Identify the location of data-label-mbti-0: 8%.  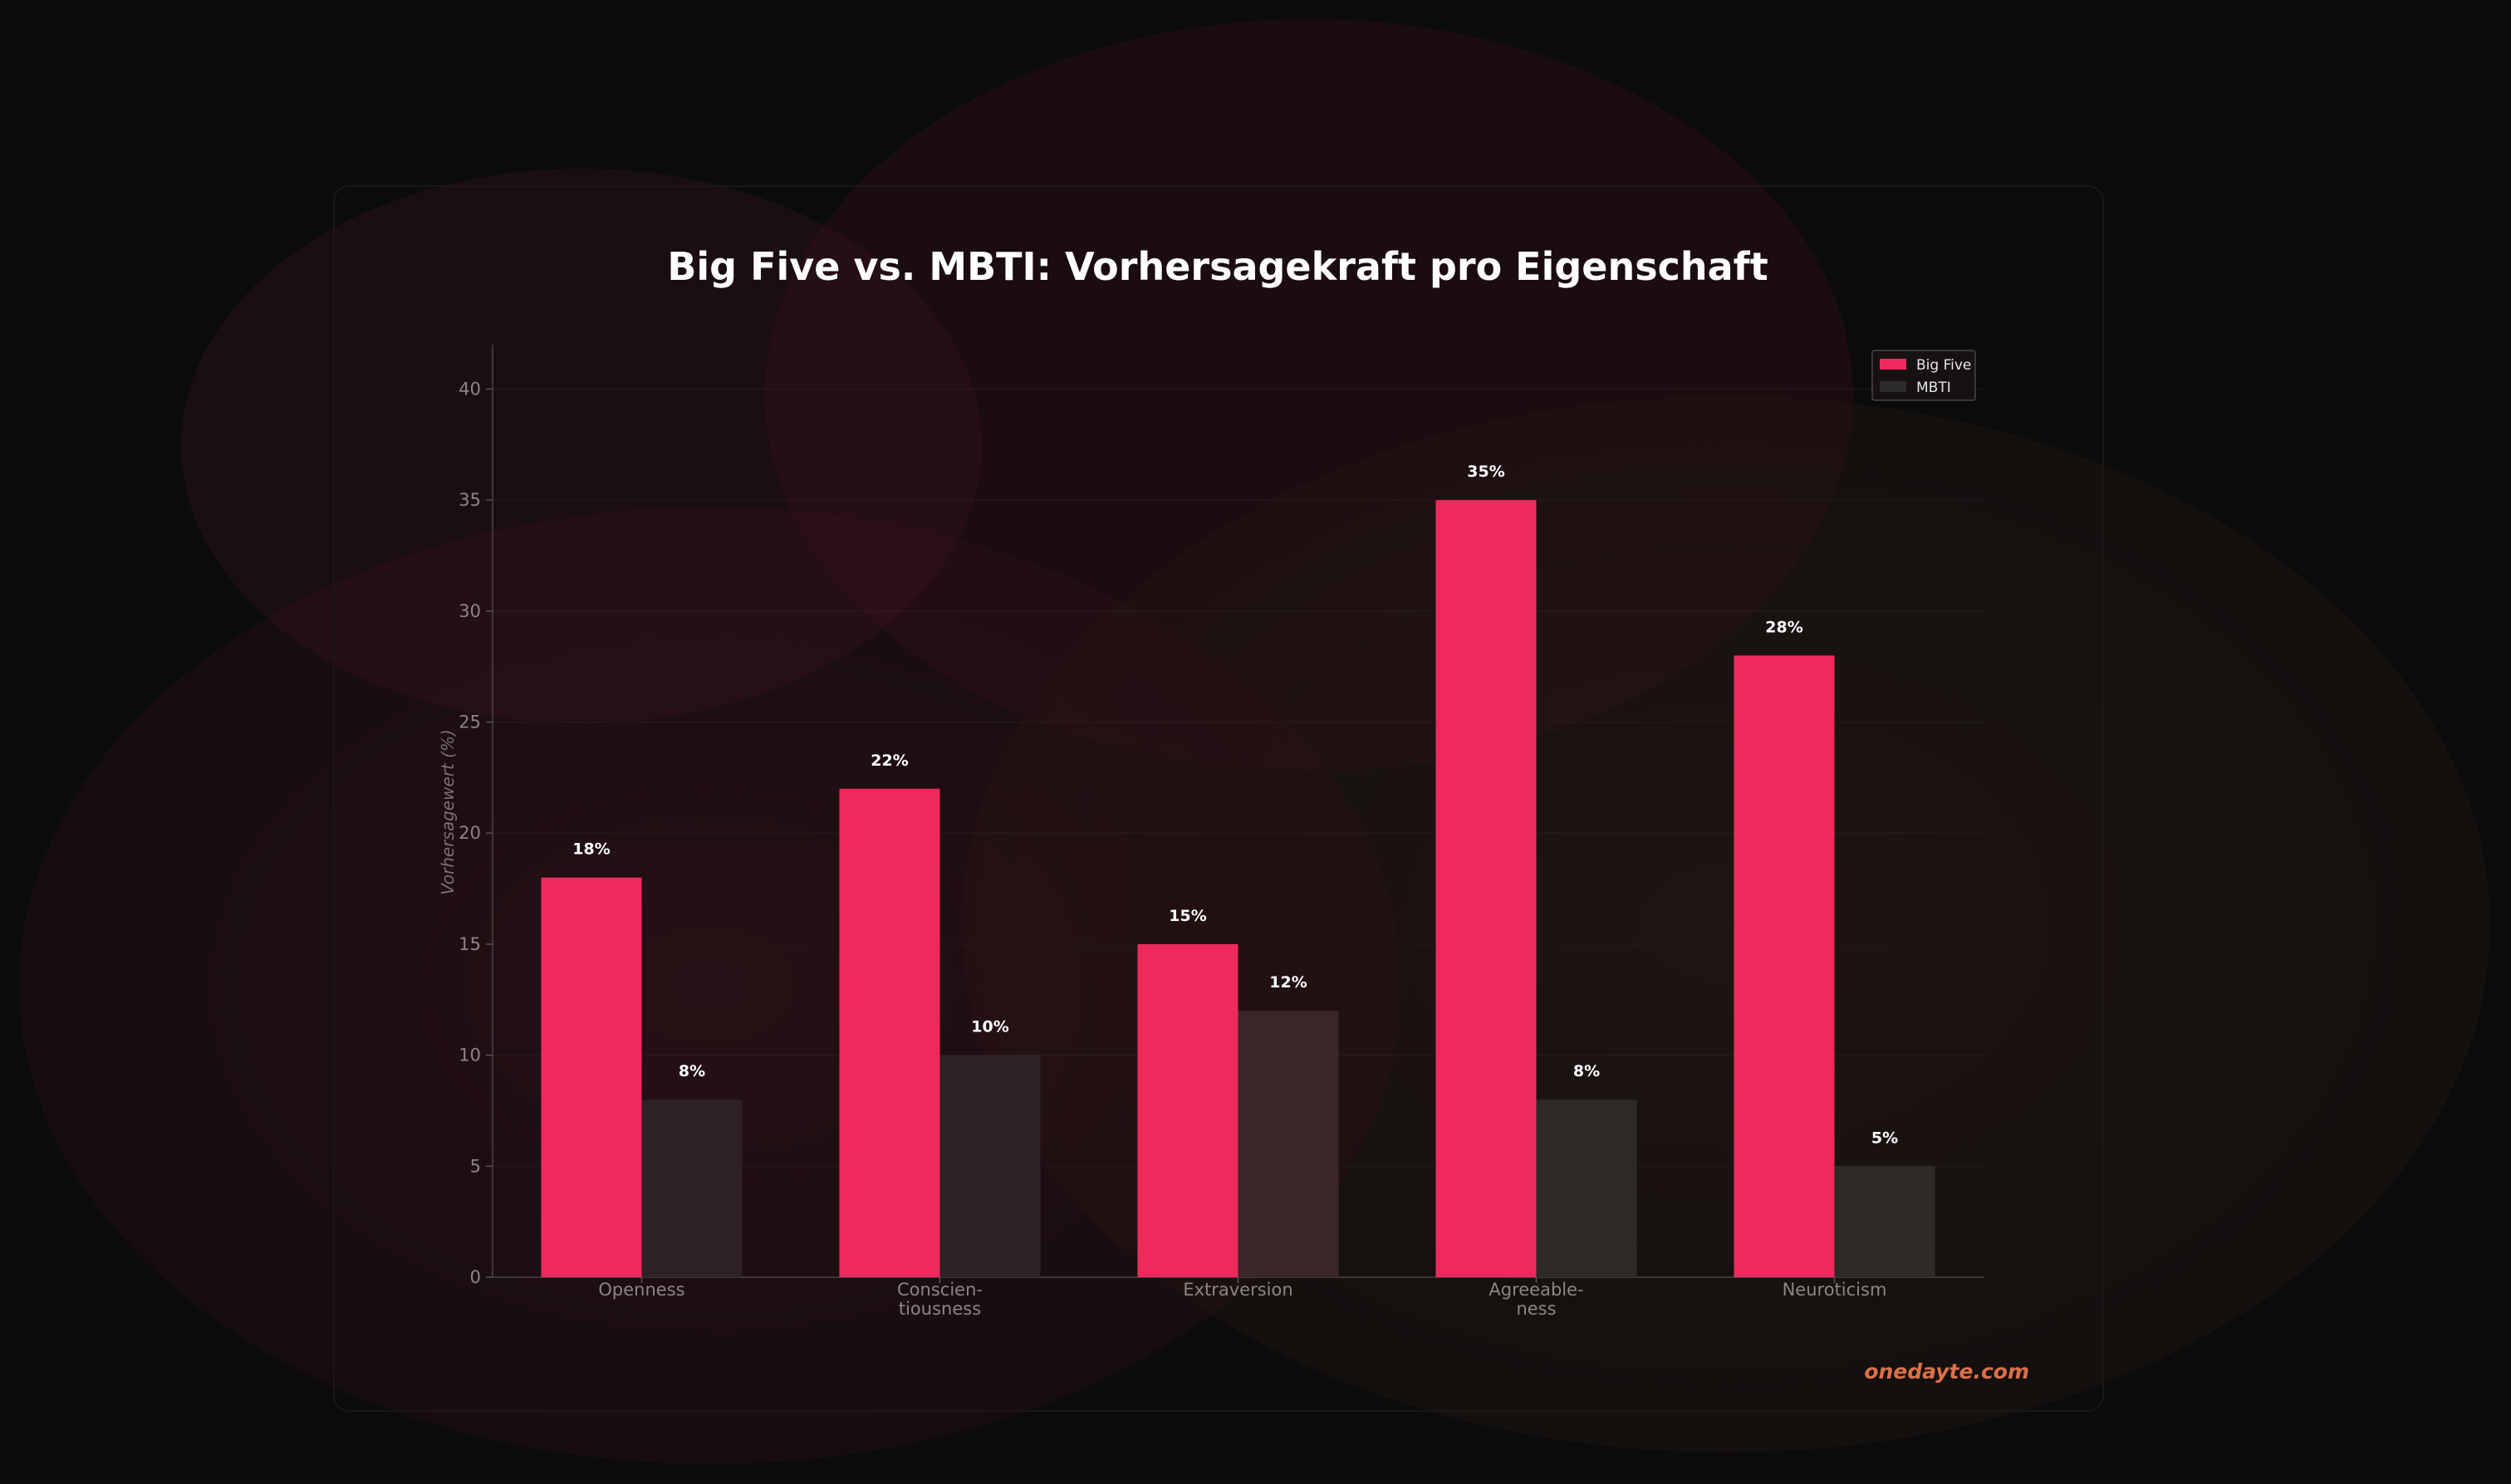
(692, 1071).